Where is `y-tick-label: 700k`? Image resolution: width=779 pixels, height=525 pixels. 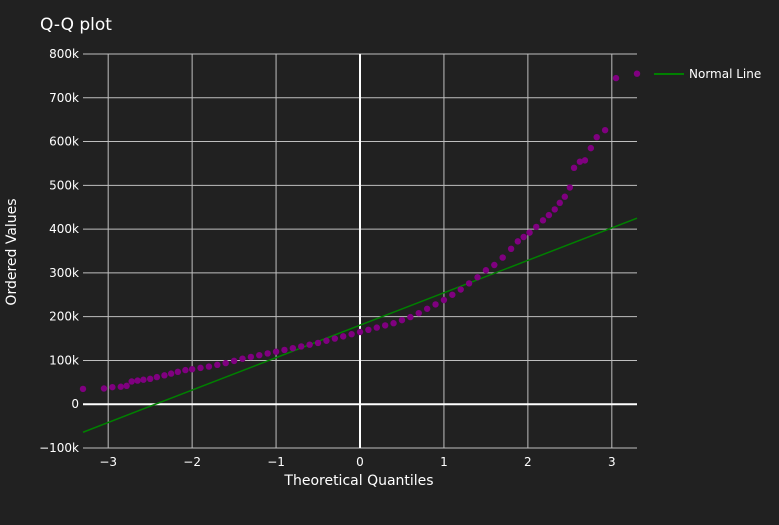
y-tick-label: 700k is located at coordinates (64, 98).